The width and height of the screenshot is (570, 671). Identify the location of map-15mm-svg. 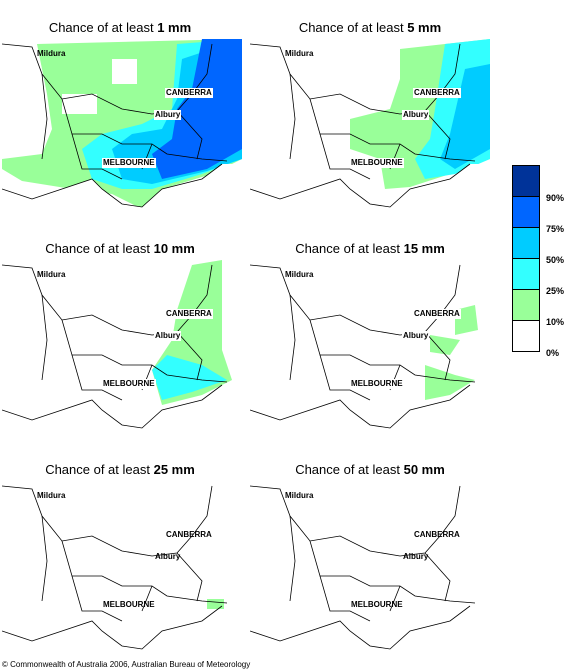
(370, 350).